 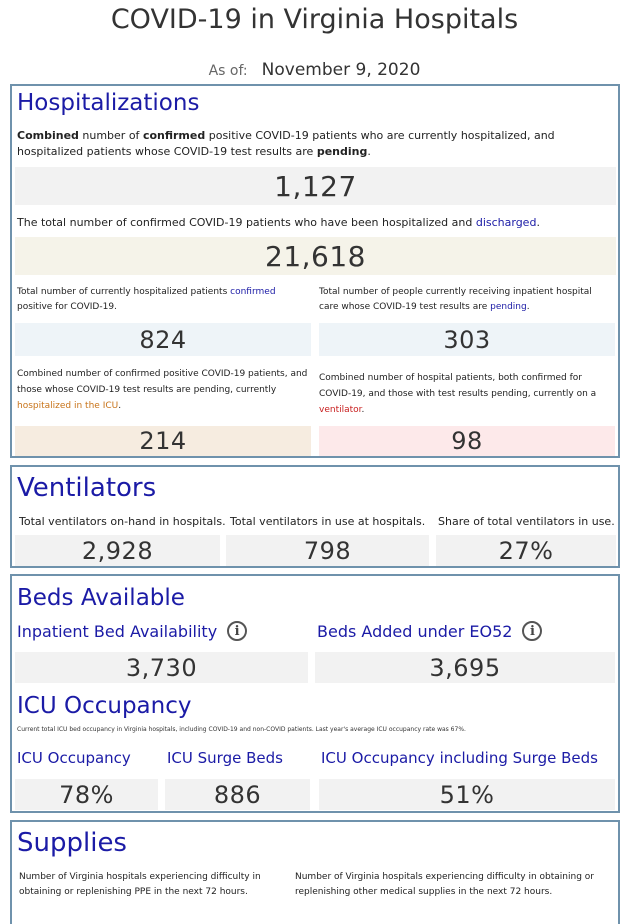 I want to click on supplies-heading: Supplies, so click(x=72, y=843).